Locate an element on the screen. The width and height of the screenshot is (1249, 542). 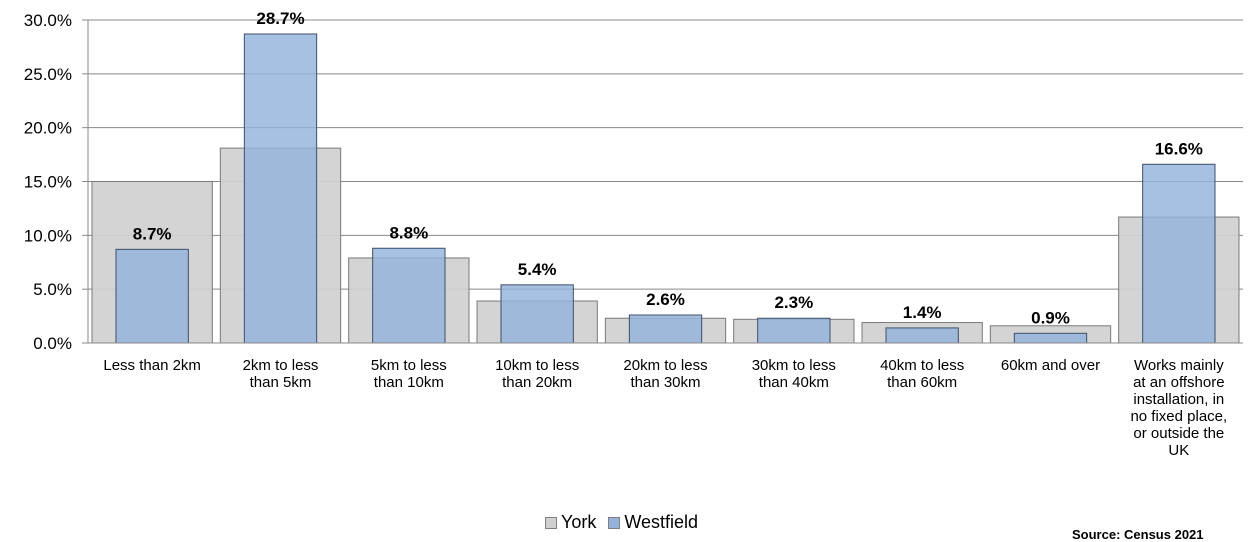
data-label: 8.8% is located at coordinates (408, 232).